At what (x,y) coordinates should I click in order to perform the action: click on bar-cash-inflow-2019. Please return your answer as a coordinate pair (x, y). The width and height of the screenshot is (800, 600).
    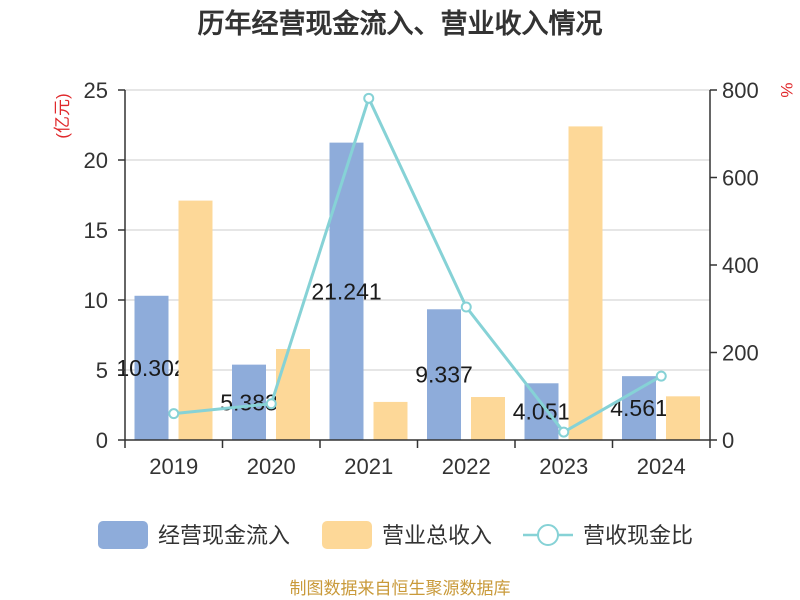
    Looking at the image, I should click on (151, 367).